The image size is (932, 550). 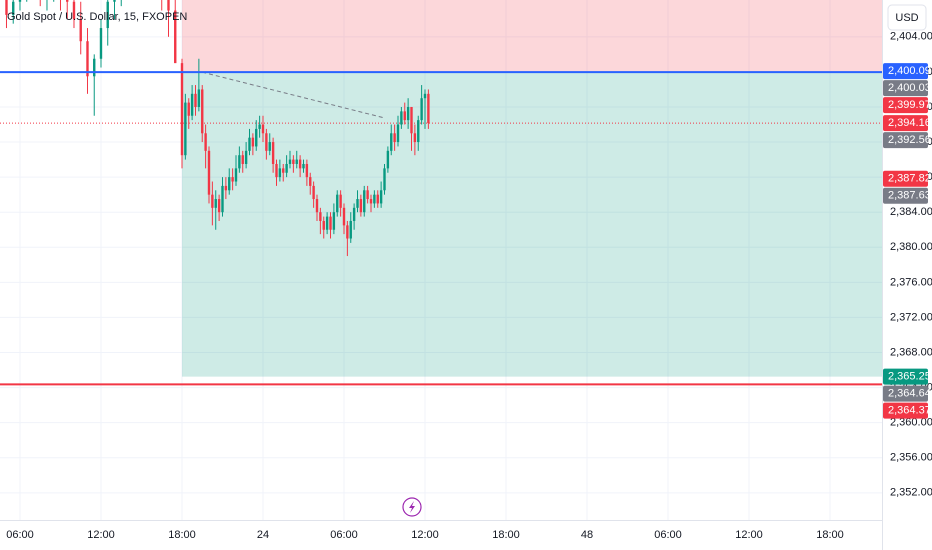 I want to click on x-tick-label: 06:00, so click(x=344, y=535).